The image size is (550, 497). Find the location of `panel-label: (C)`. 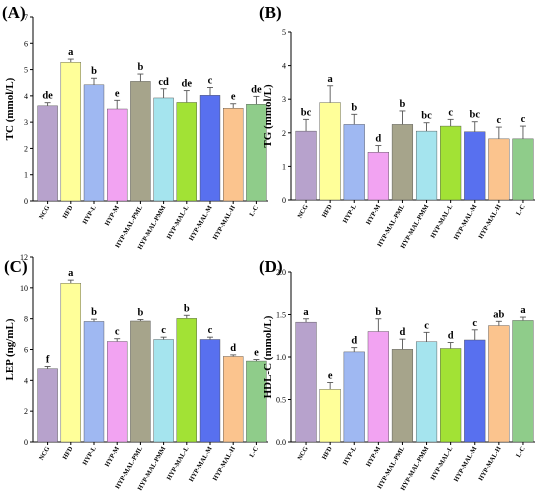

panel-label: (C) is located at coordinates (16, 266).